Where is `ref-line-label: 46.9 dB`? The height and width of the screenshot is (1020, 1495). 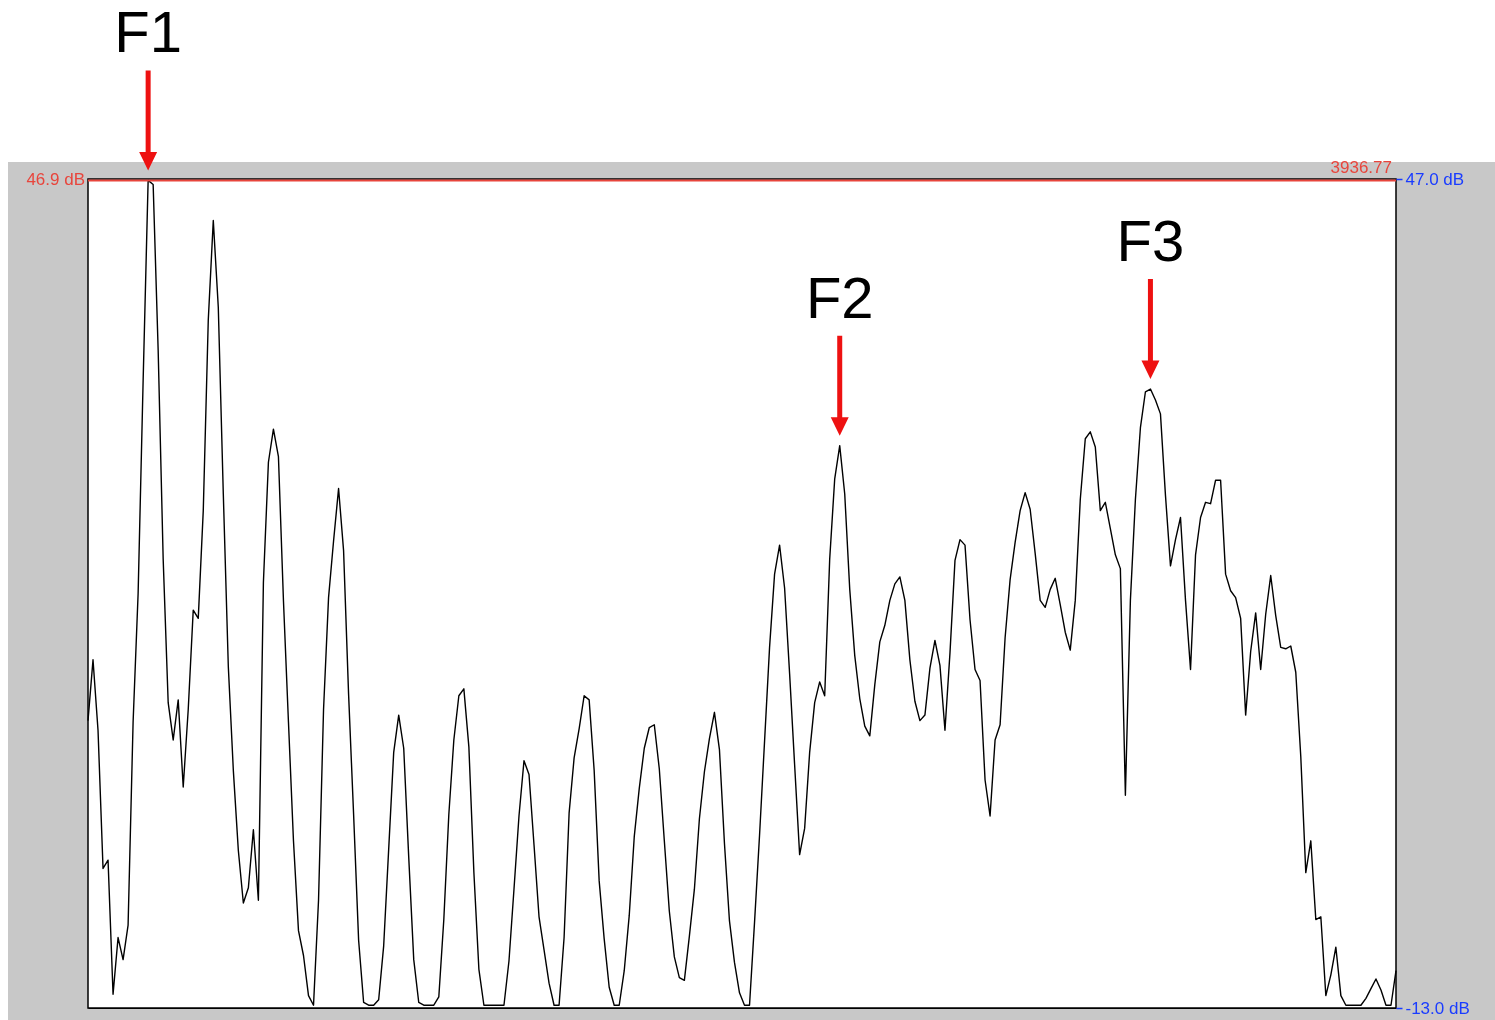
ref-line-label: 46.9 dB is located at coordinates (55, 180).